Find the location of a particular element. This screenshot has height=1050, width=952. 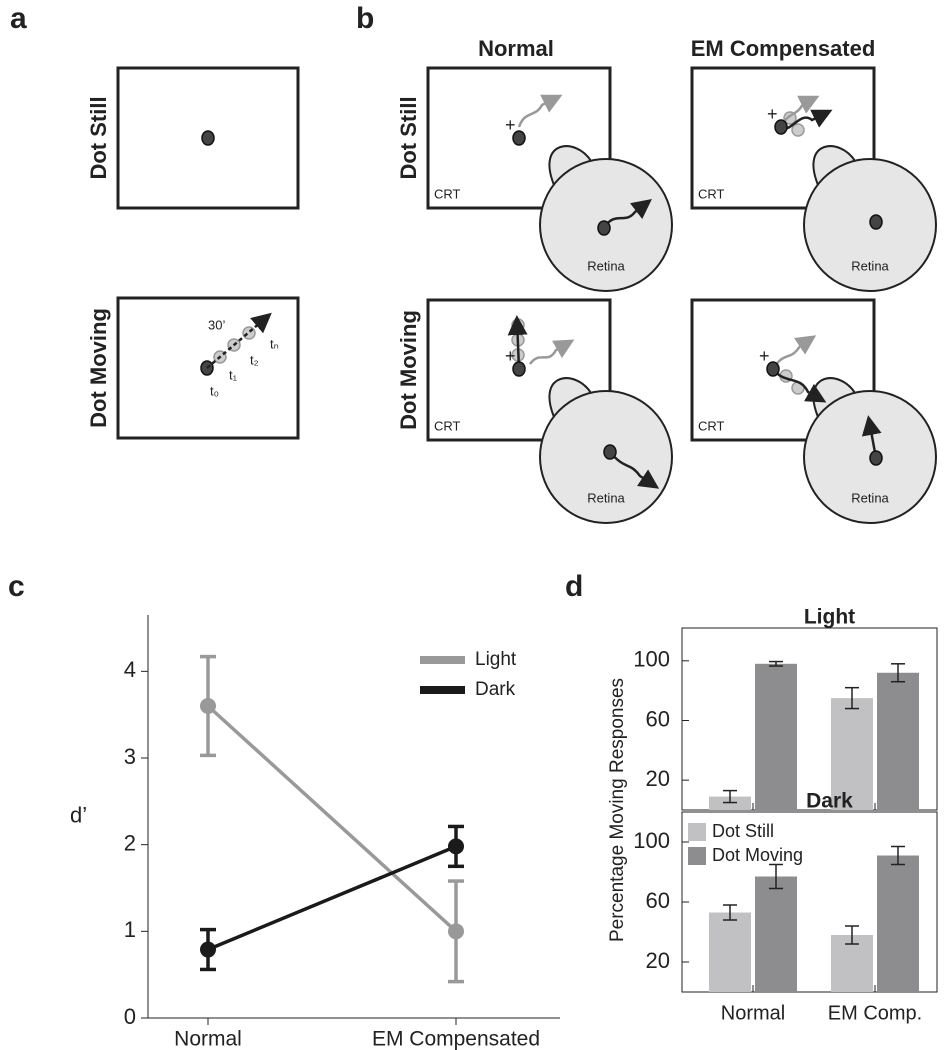

x-tick-label: EM Comp. is located at coordinates (875, 1013).